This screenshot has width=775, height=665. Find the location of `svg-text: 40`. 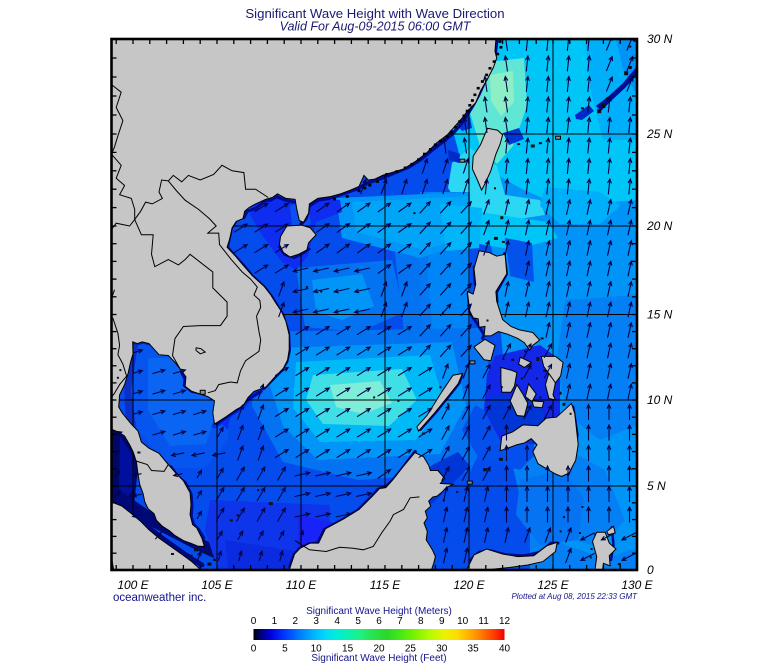

svg-text: 40 is located at coordinates (505, 649).